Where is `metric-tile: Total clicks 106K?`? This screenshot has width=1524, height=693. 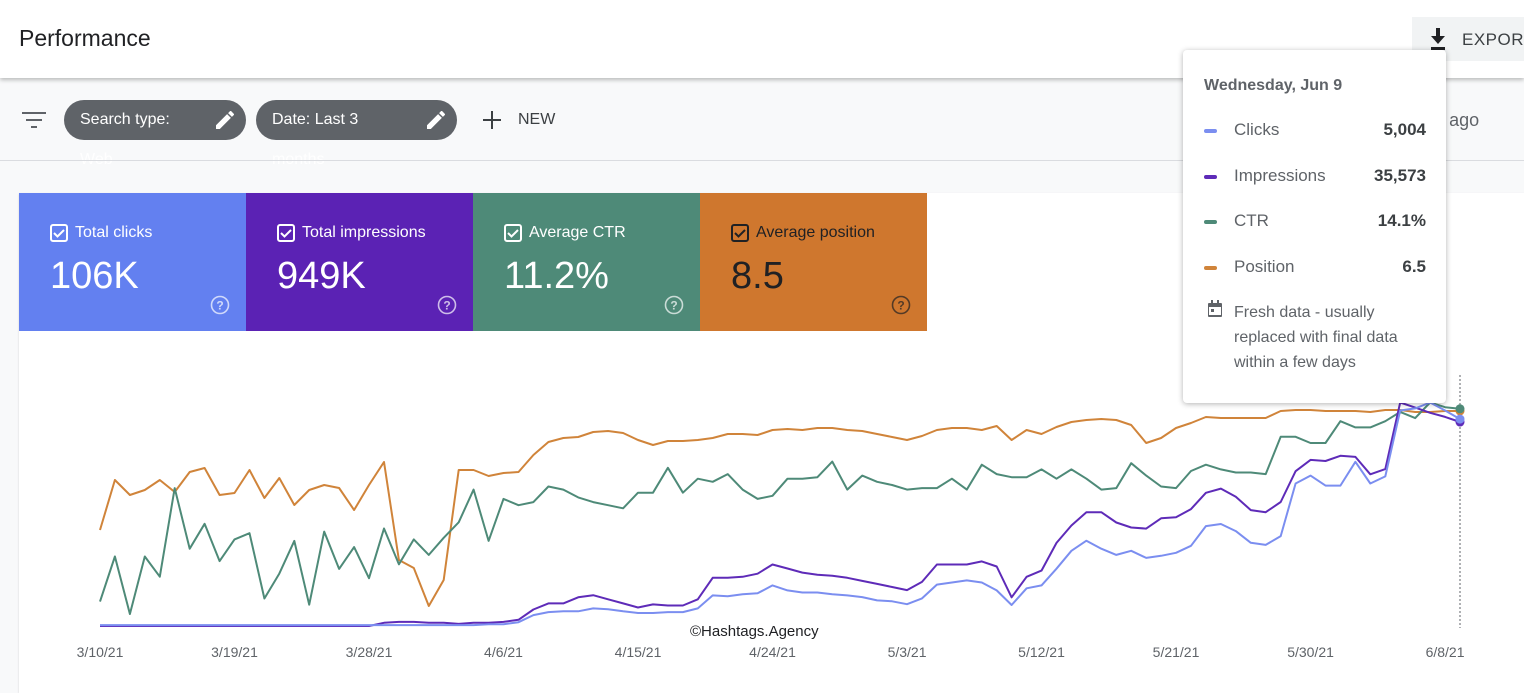 metric-tile: Total clicks 106K? is located at coordinates (132, 262).